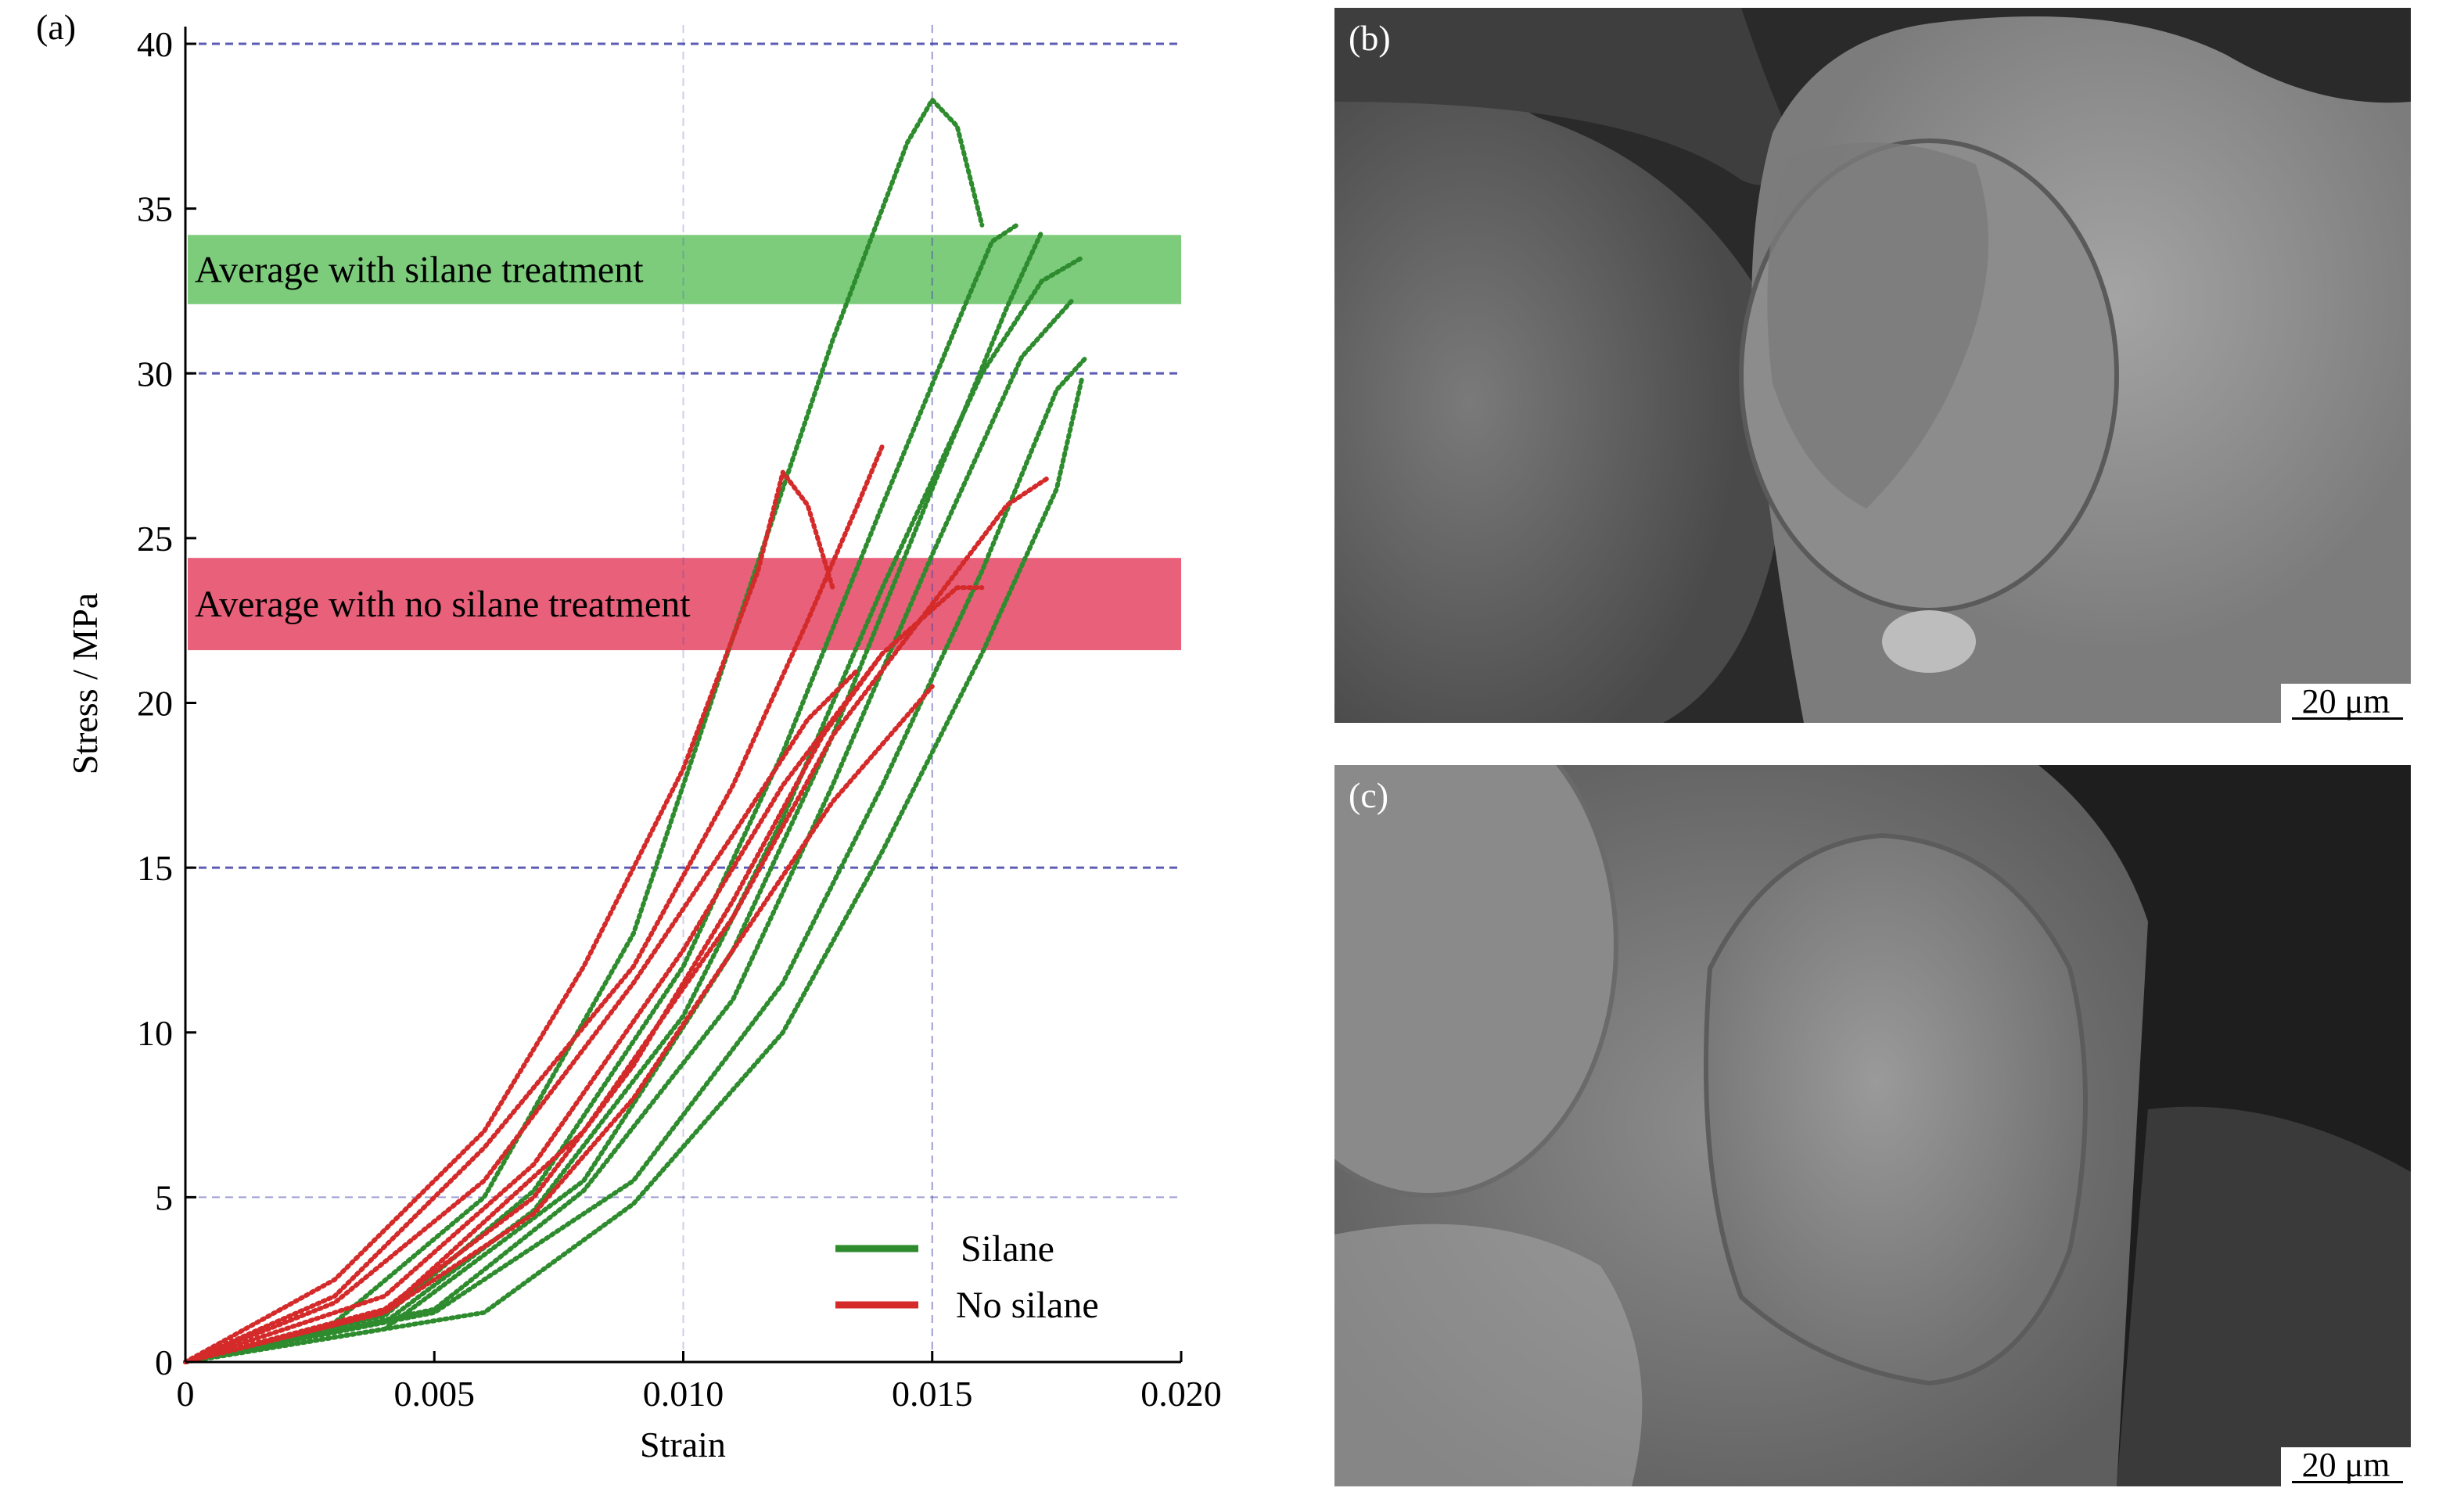  What do you see at coordinates (1370, 38) in the screenshot?
I see `panel-label-b: (b)` at bounding box center [1370, 38].